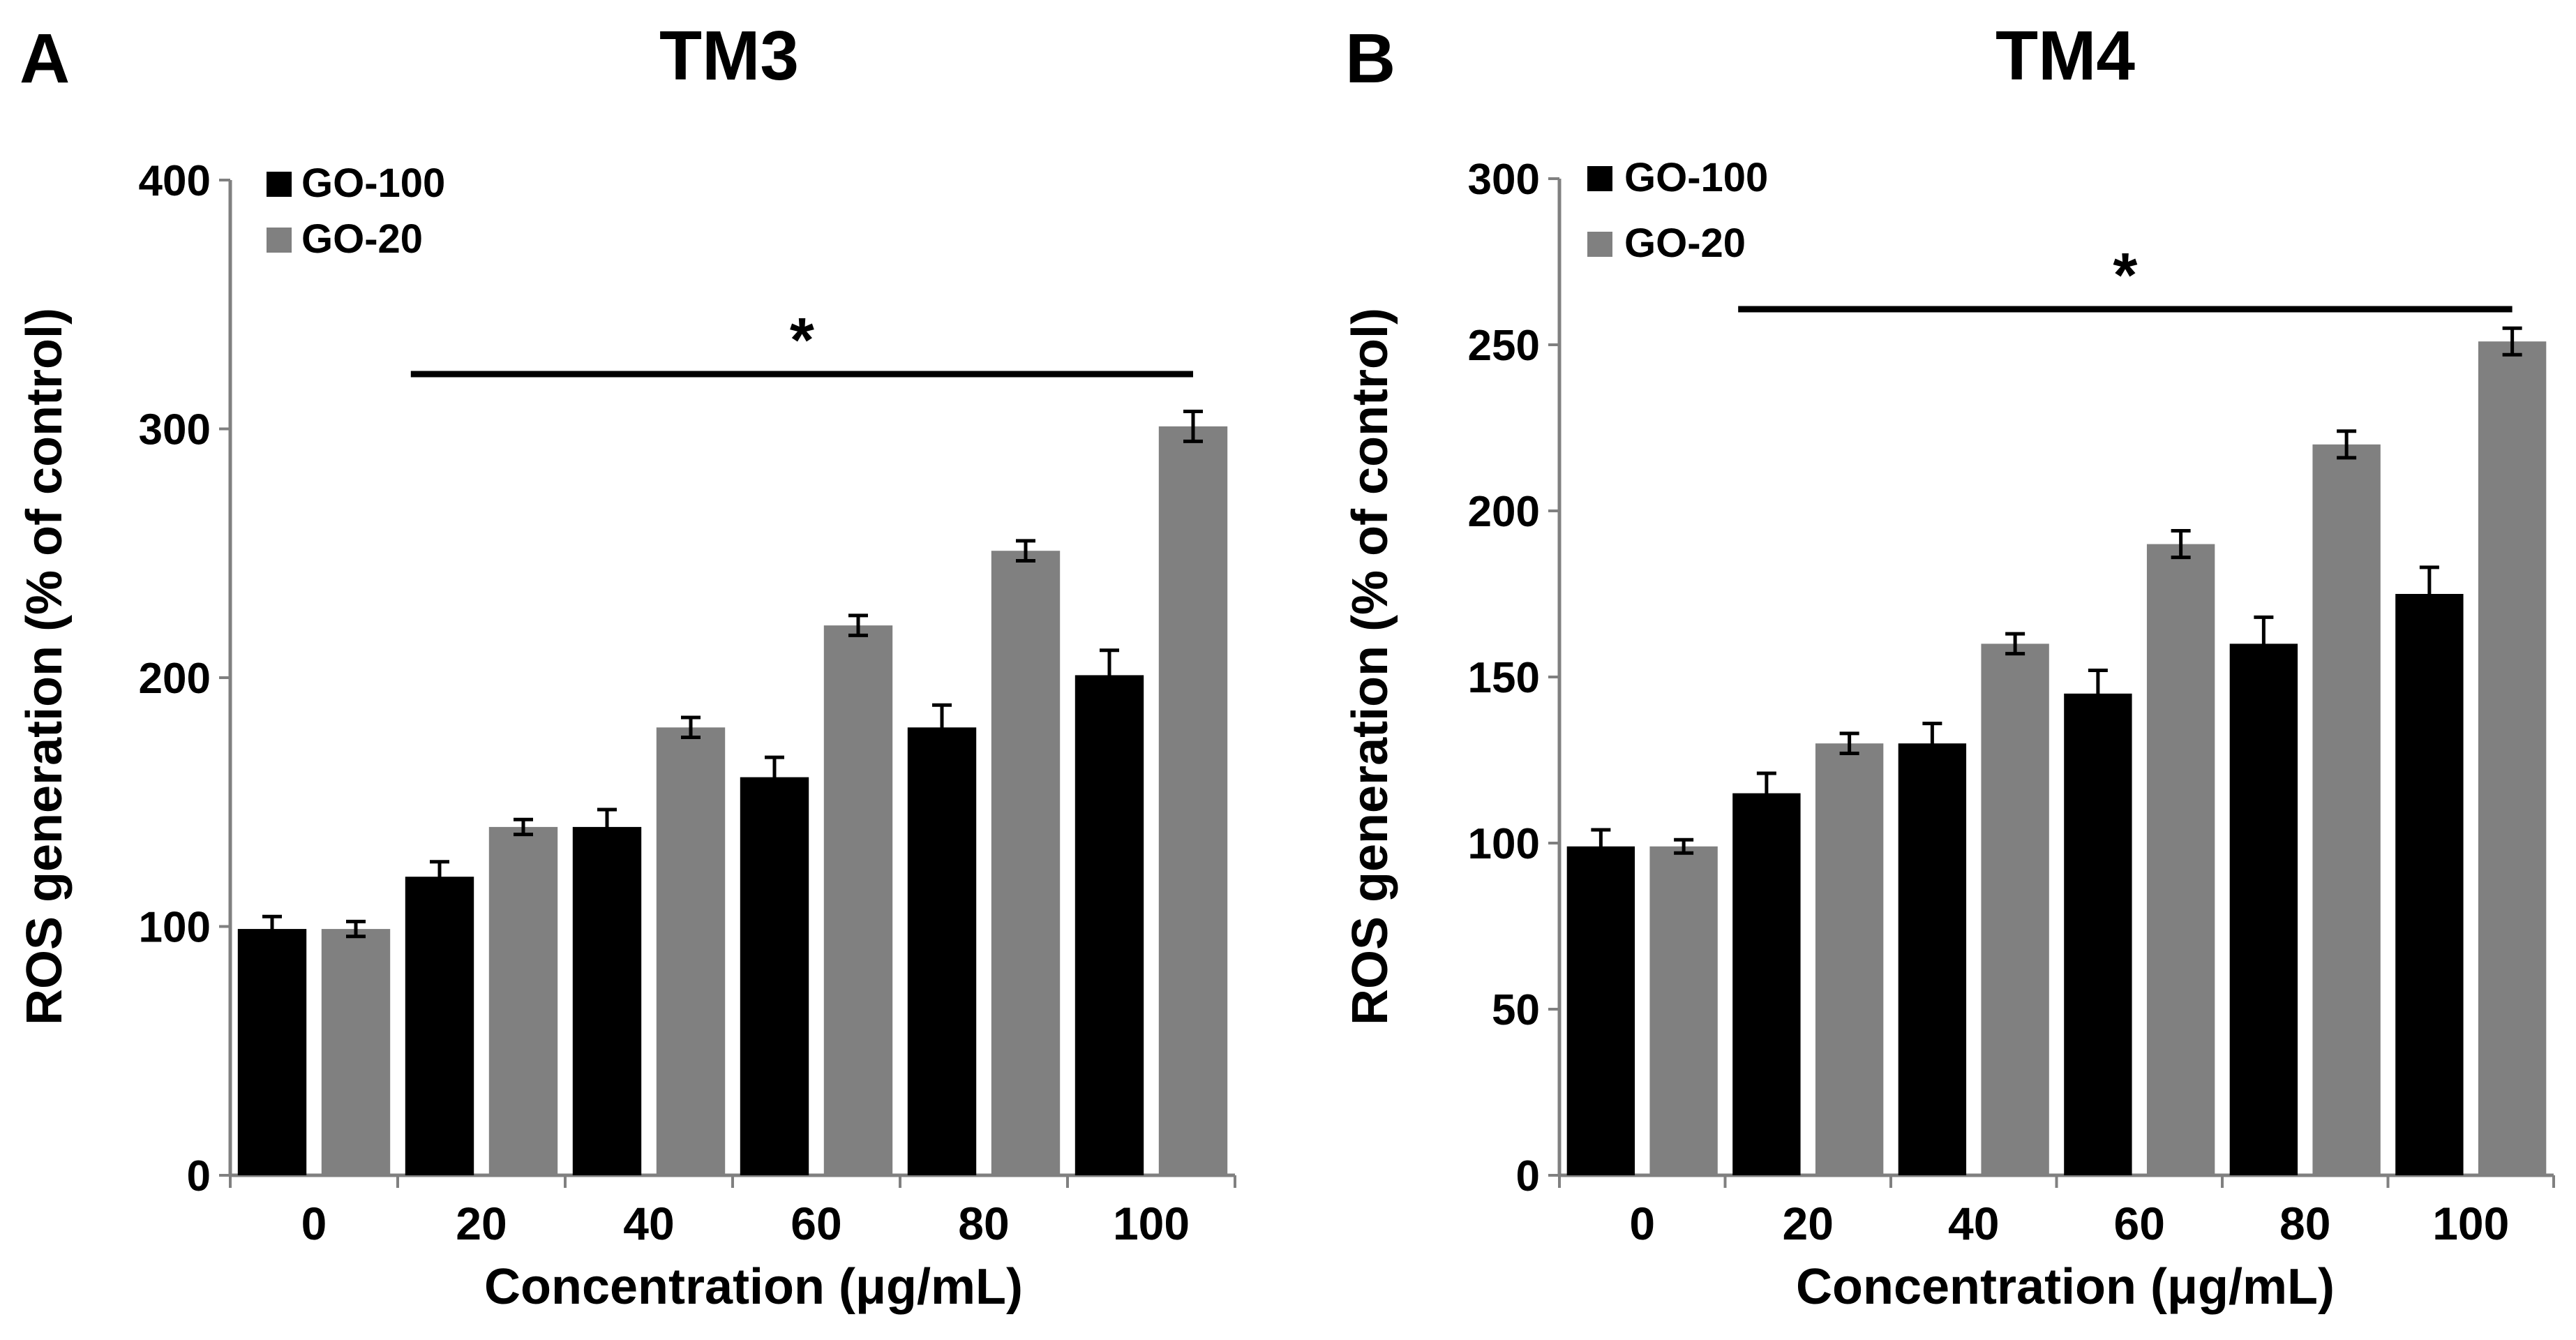  What do you see at coordinates (1370, 59) in the screenshot?
I see `panel-label: B` at bounding box center [1370, 59].